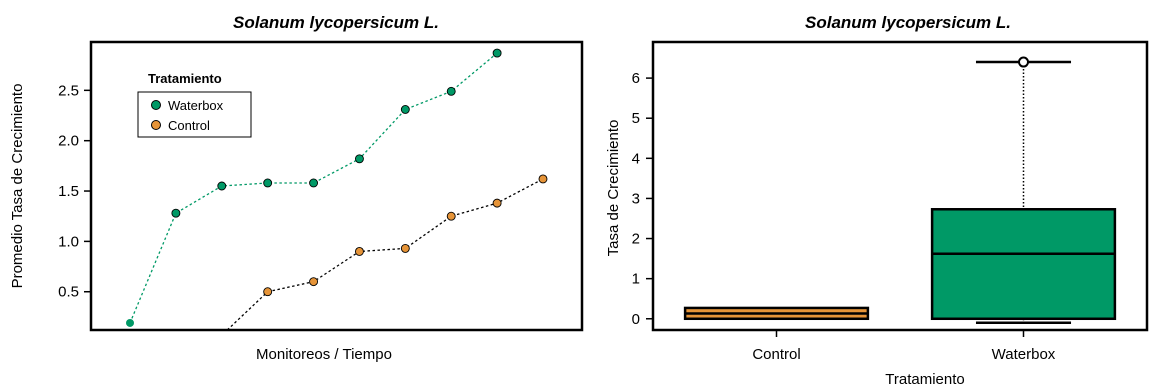 The height and width of the screenshot is (389, 1160). Describe the element at coordinates (68, 241) in the screenshot. I see `y-tick-label: 1.0` at that location.